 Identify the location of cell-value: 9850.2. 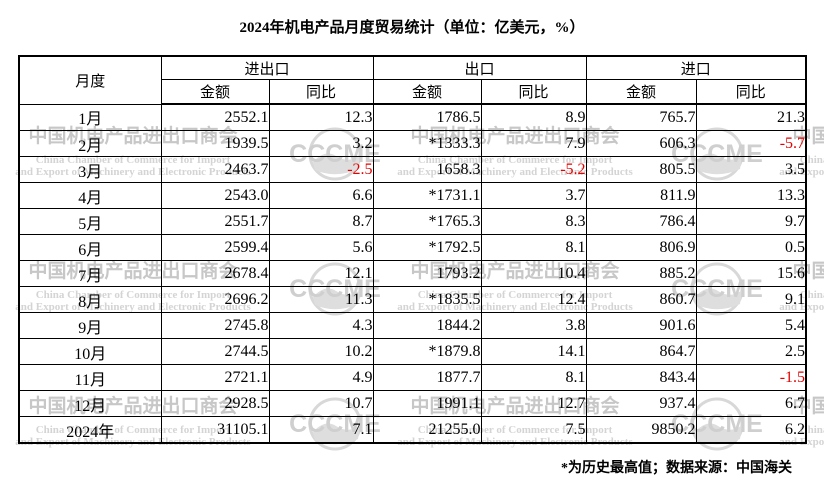
(641, 430).